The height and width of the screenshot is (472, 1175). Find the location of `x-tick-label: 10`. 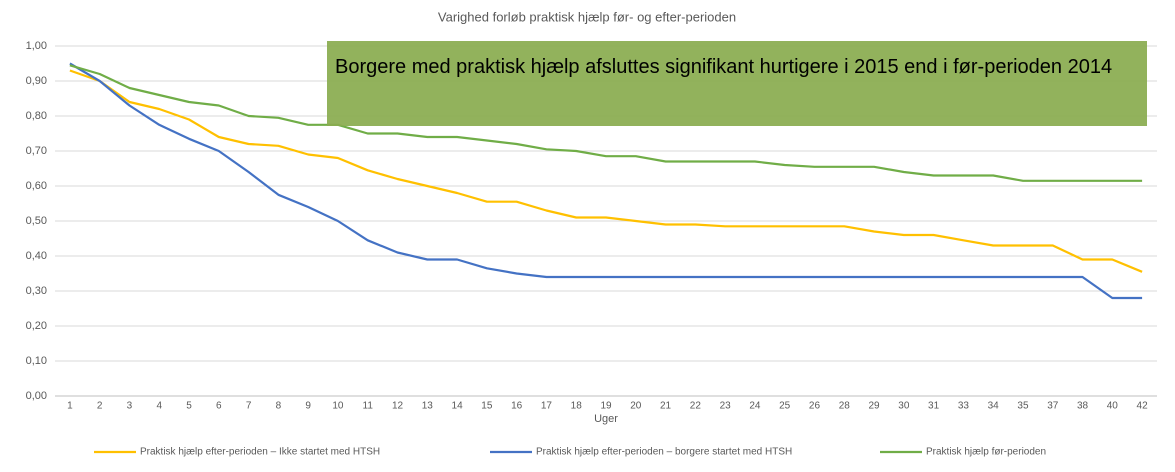

x-tick-label: 10 is located at coordinates (338, 406).